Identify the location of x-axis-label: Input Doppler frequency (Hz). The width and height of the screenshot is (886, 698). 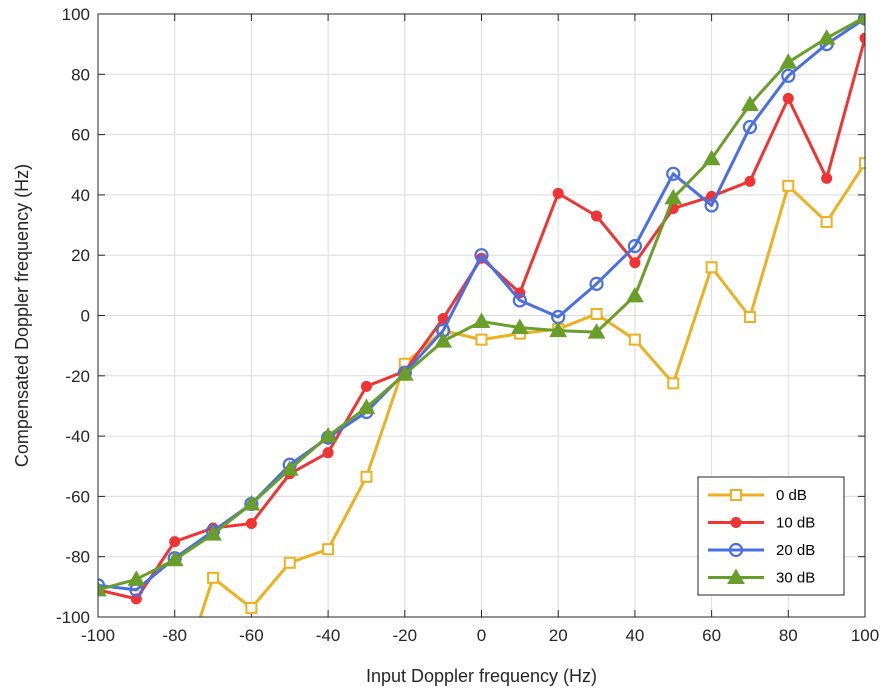
(481, 676).